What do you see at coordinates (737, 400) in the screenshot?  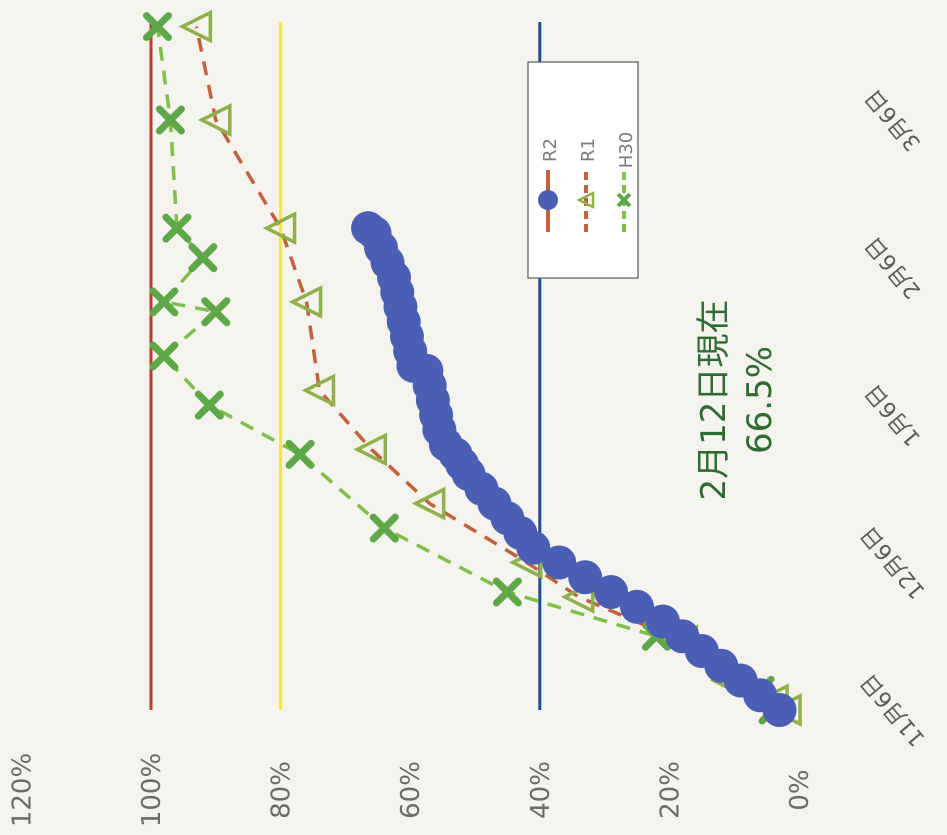 I see `annotation: 2月12日現在 66.5%` at bounding box center [737, 400].